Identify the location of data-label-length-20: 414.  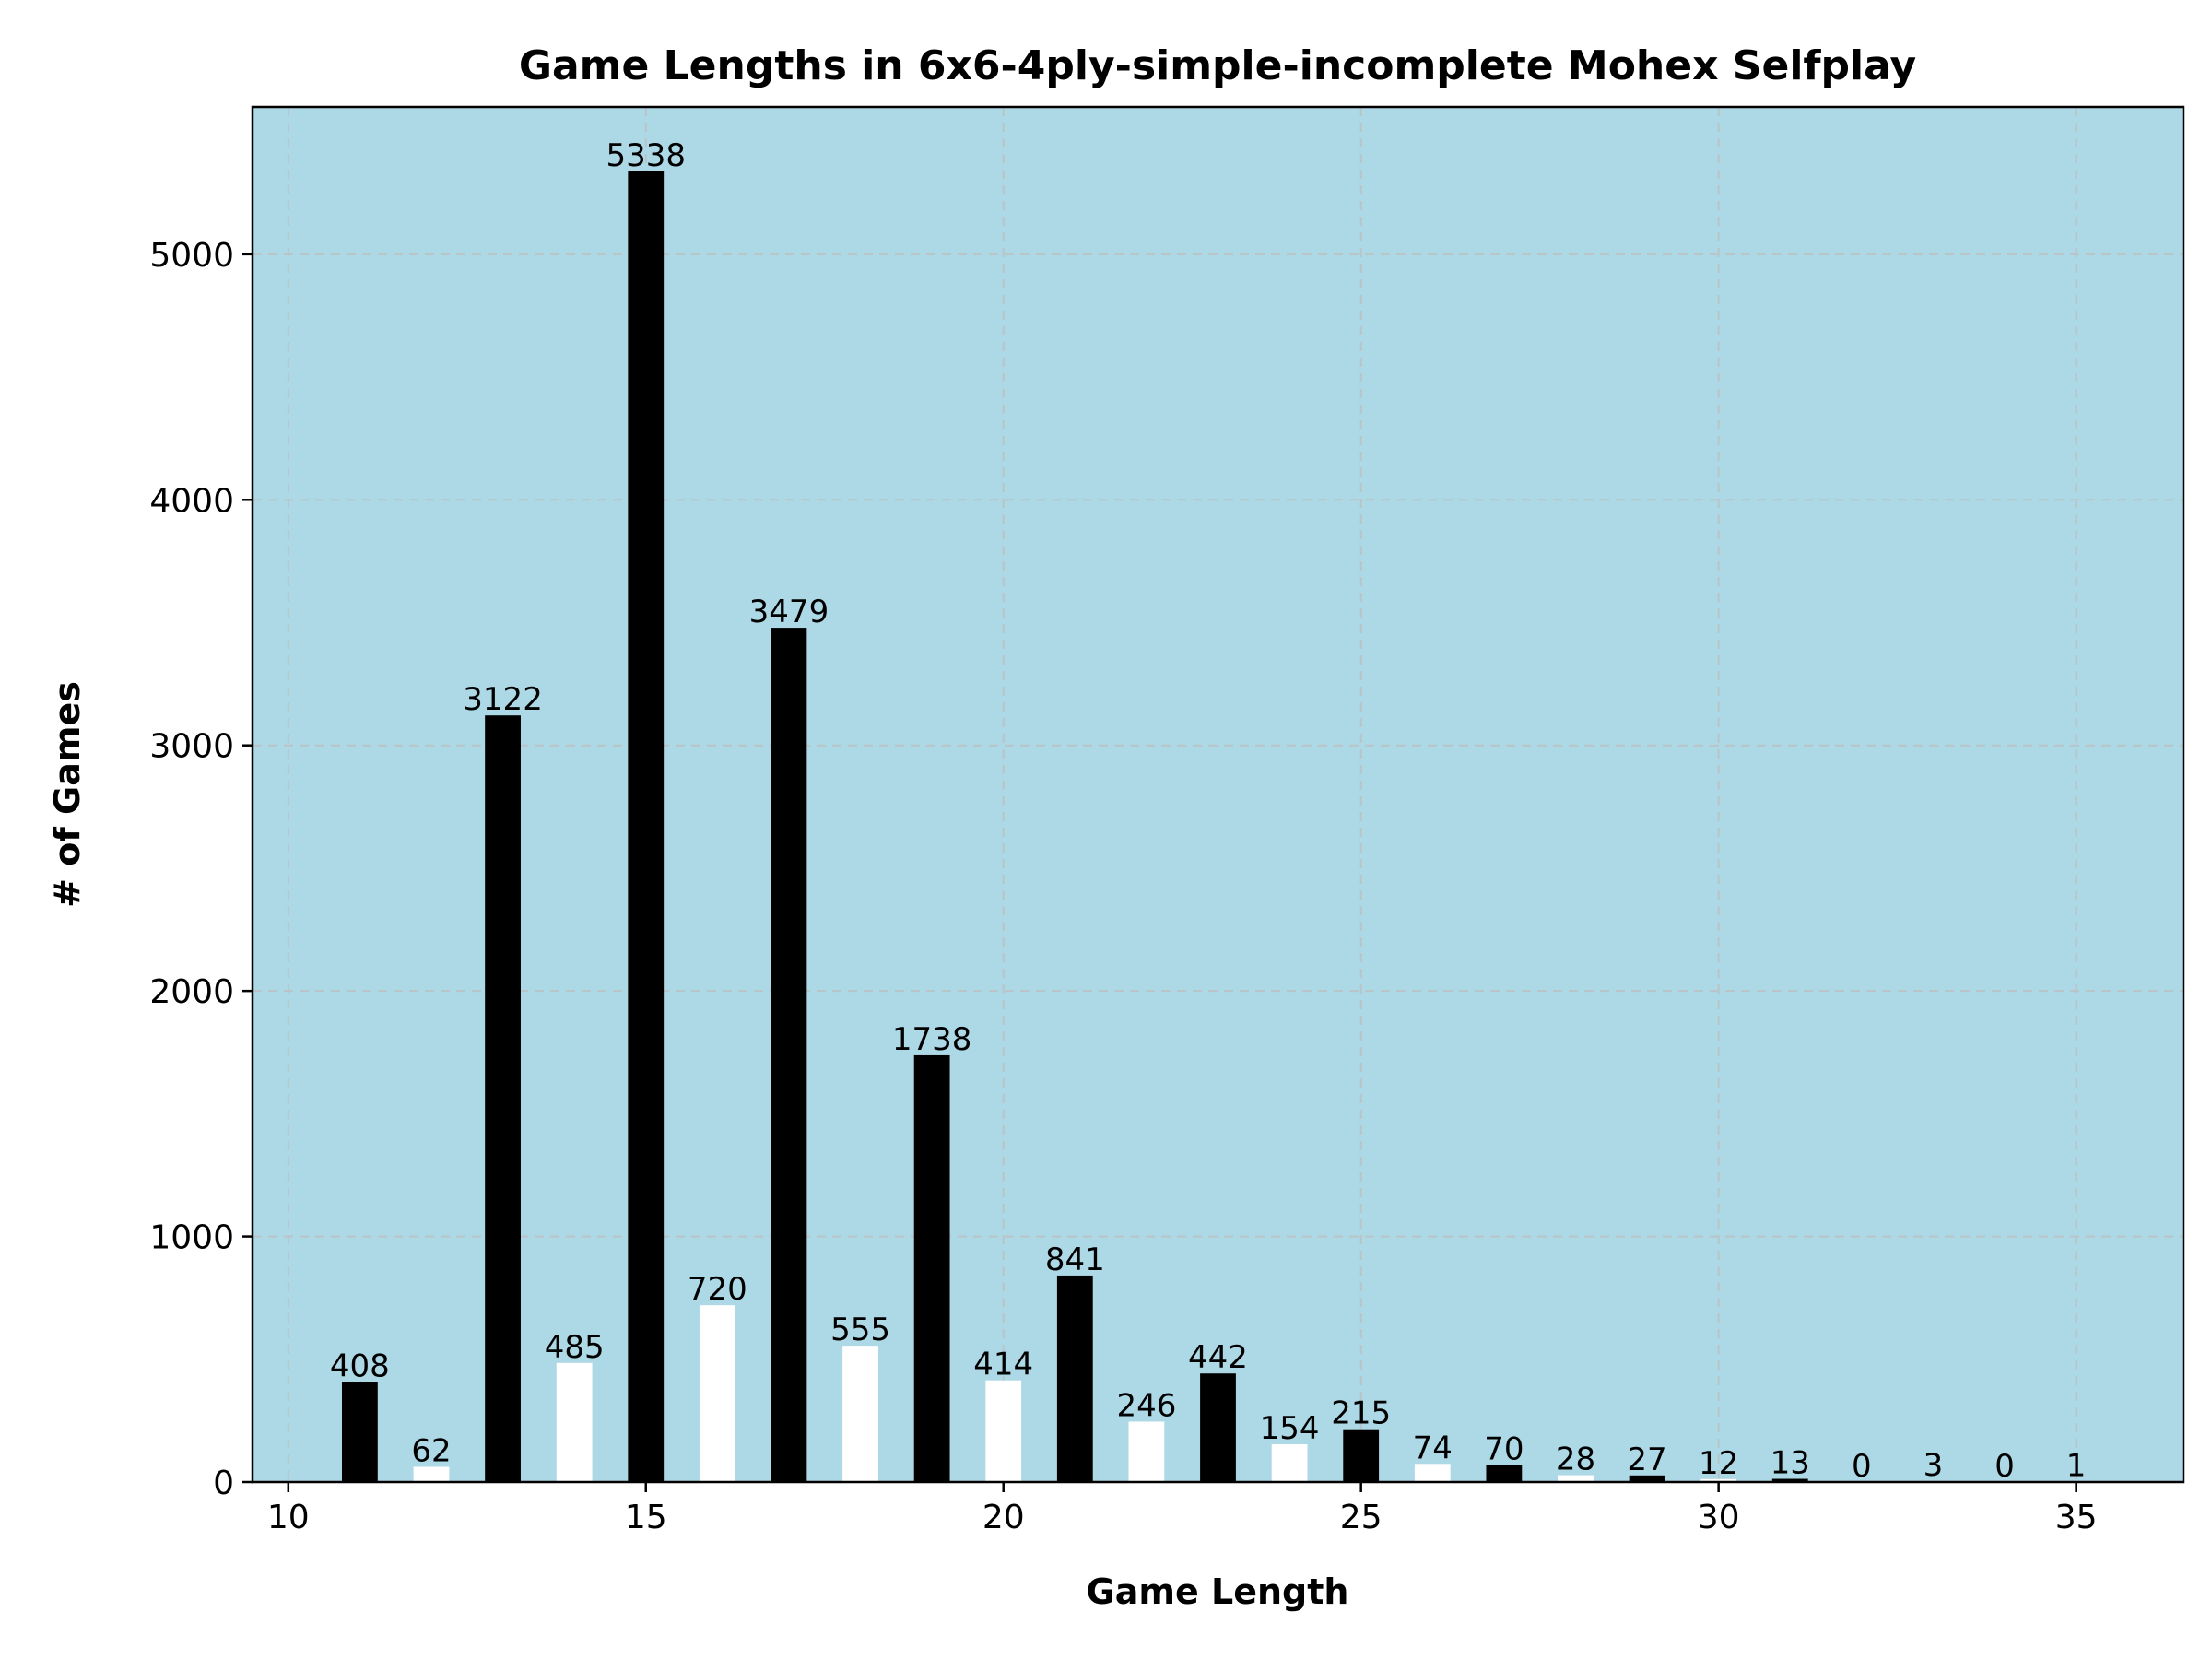
(1003, 1365).